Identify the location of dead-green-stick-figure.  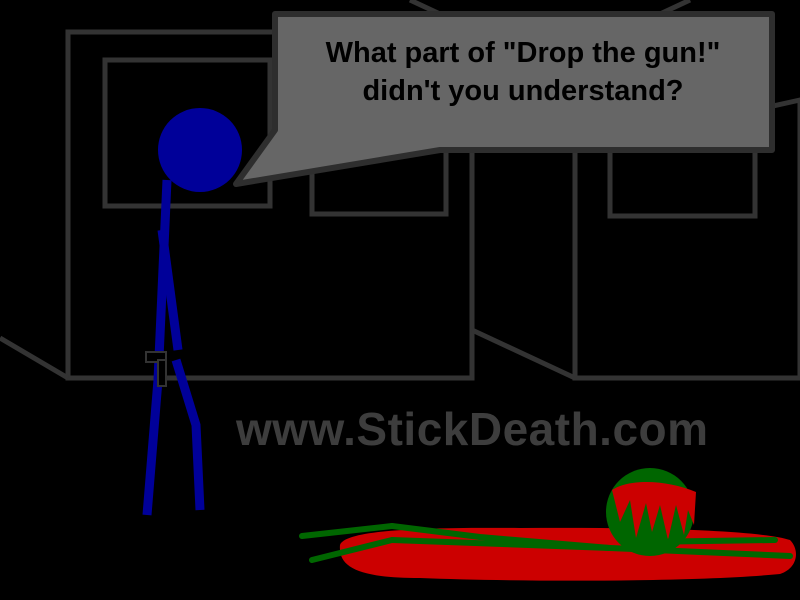
(547, 524).